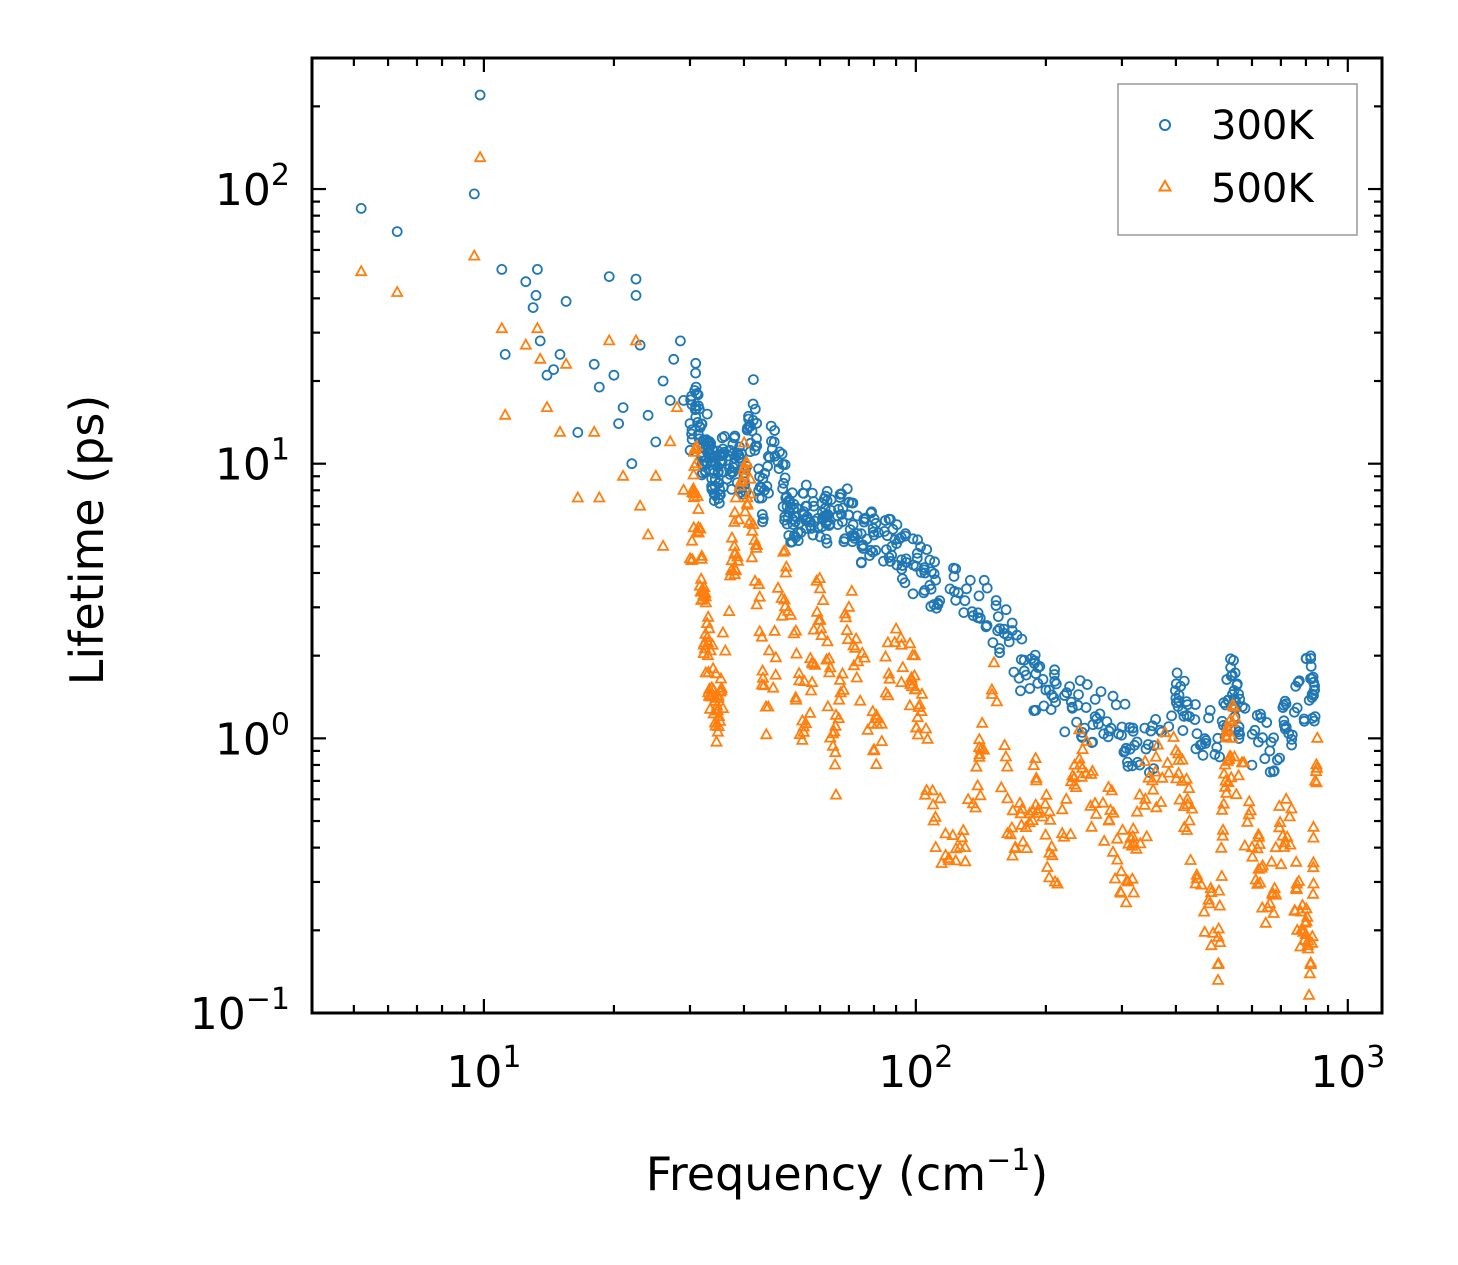 The height and width of the screenshot is (1265, 1458). Describe the element at coordinates (1263, 189) in the screenshot. I see `legend-label-500k: 500K` at that location.